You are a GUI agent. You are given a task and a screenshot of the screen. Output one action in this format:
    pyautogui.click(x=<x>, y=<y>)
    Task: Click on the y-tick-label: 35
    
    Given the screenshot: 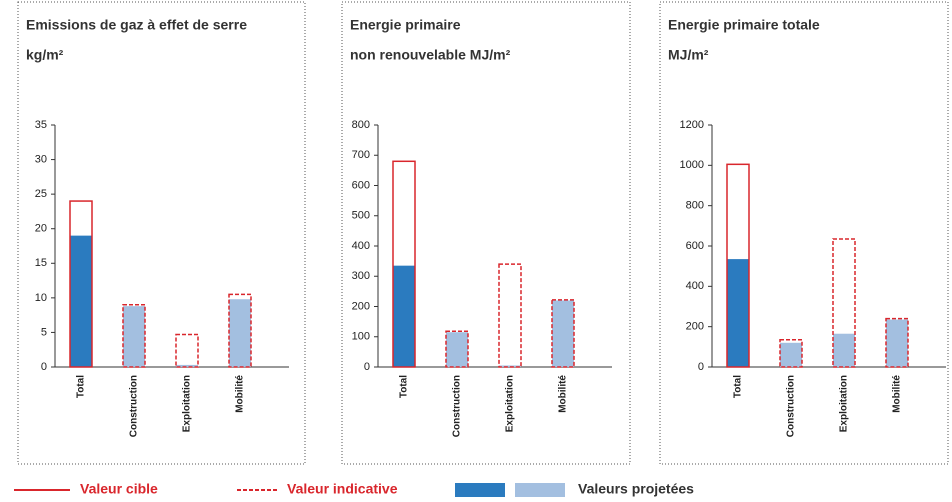 What is the action you would take?
    pyautogui.click(x=41, y=125)
    